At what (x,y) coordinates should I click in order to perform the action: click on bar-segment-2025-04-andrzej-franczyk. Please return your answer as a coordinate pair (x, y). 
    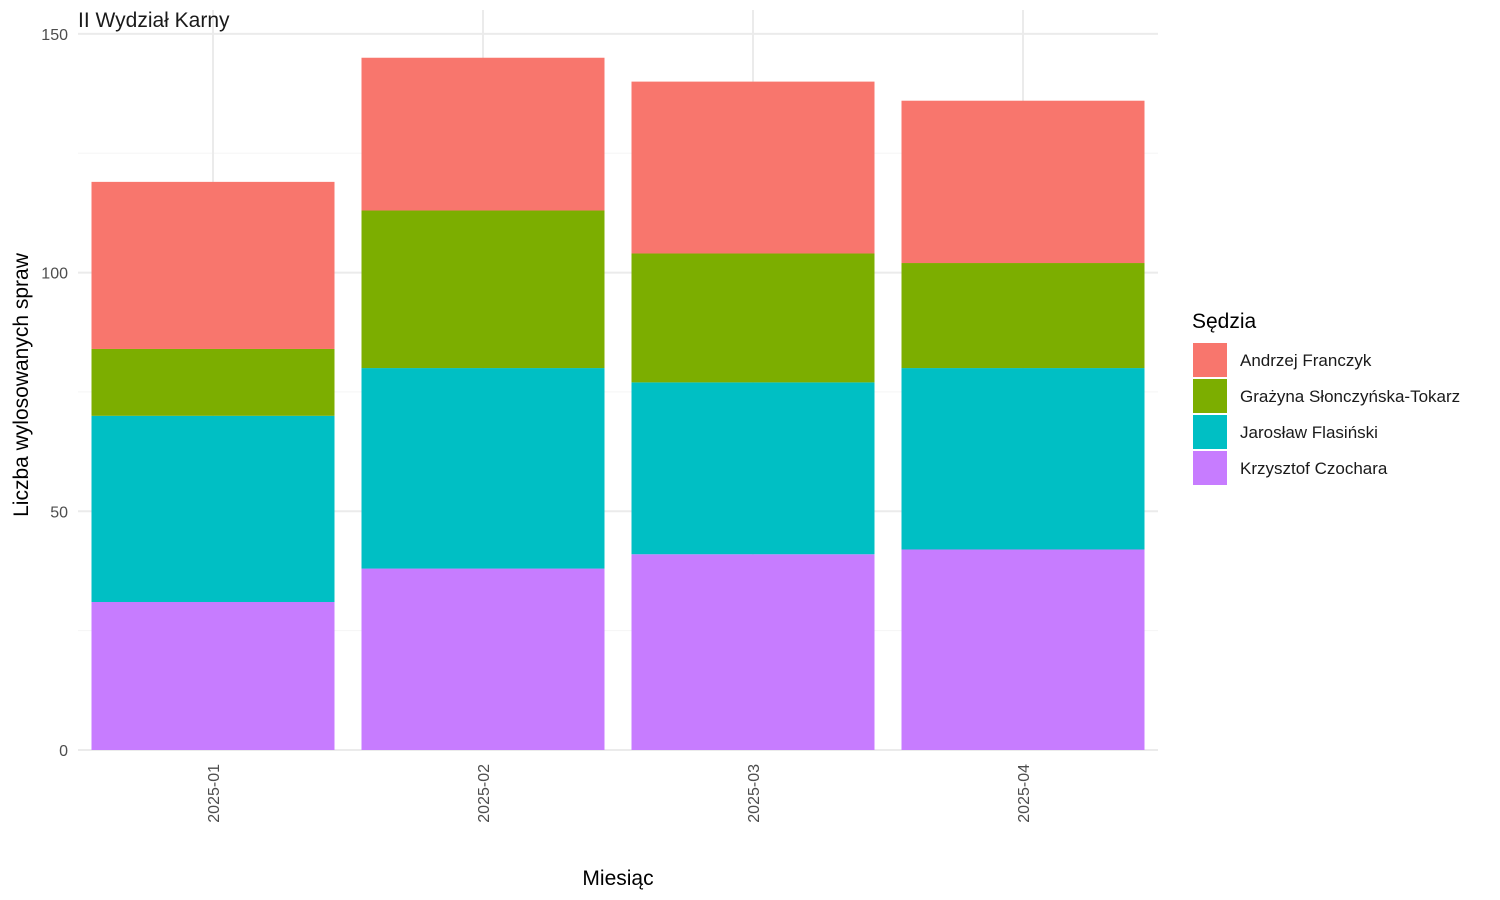
    Looking at the image, I should click on (1023, 182).